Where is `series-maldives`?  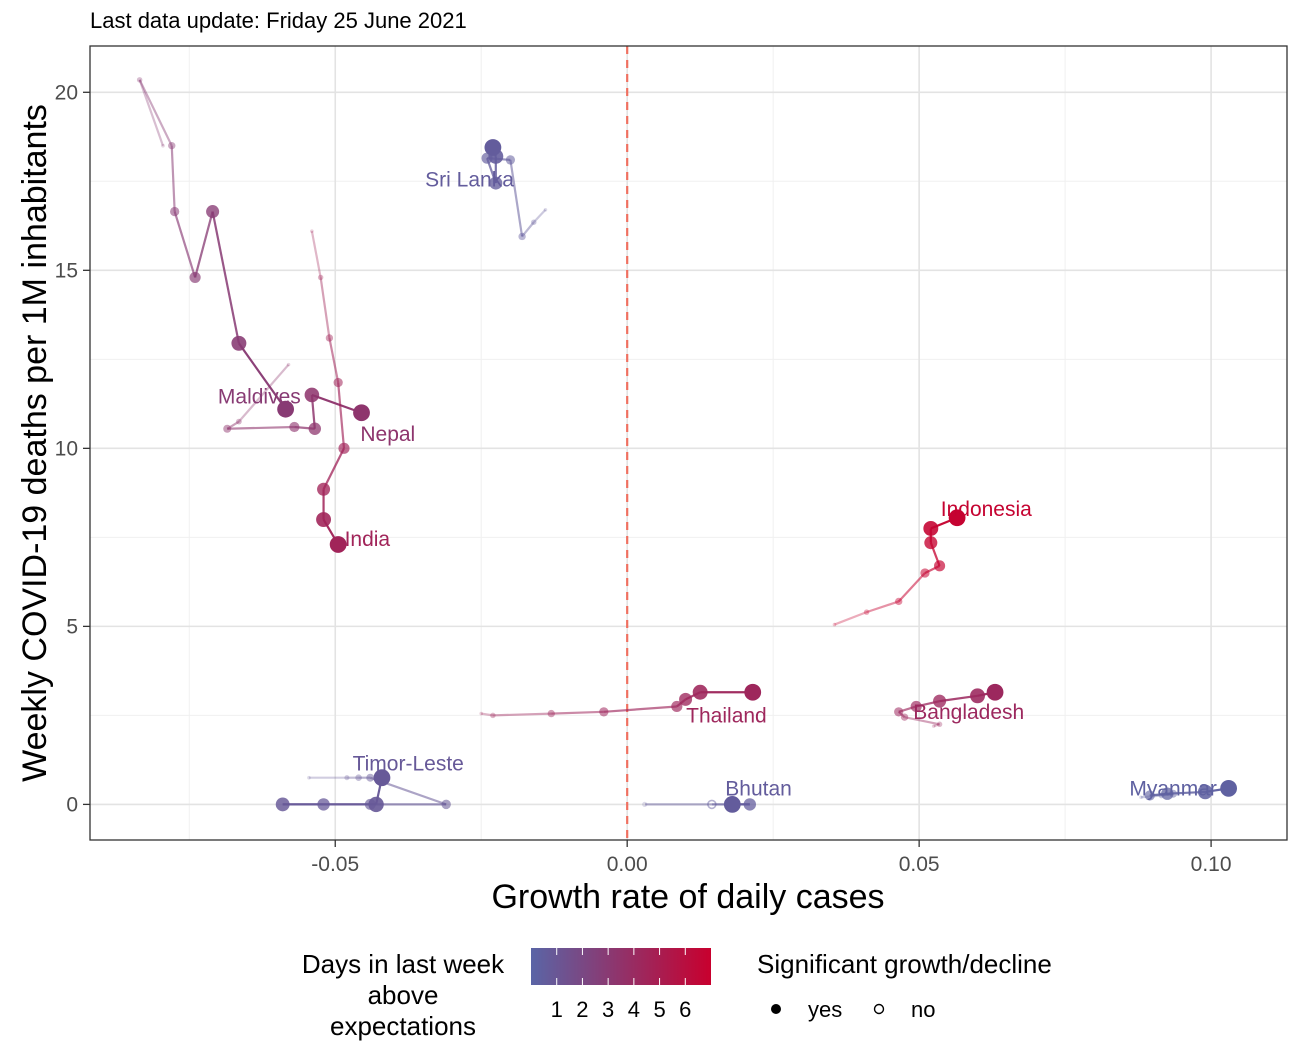 series-maldives is located at coordinates (215, 247).